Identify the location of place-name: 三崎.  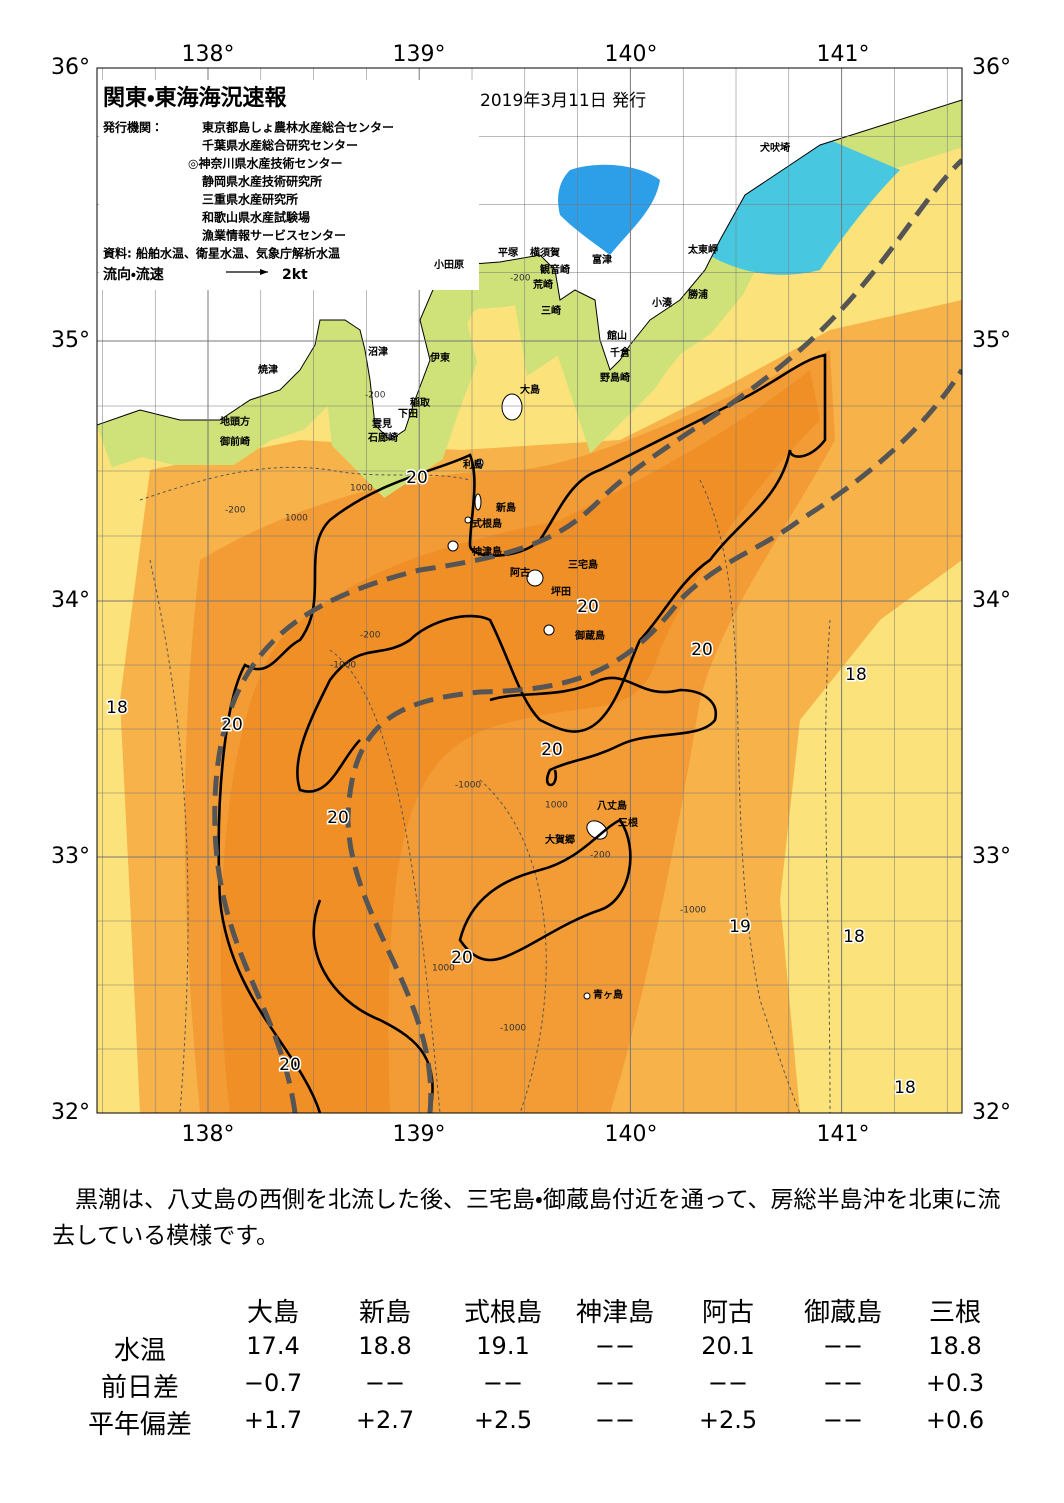
(551, 310).